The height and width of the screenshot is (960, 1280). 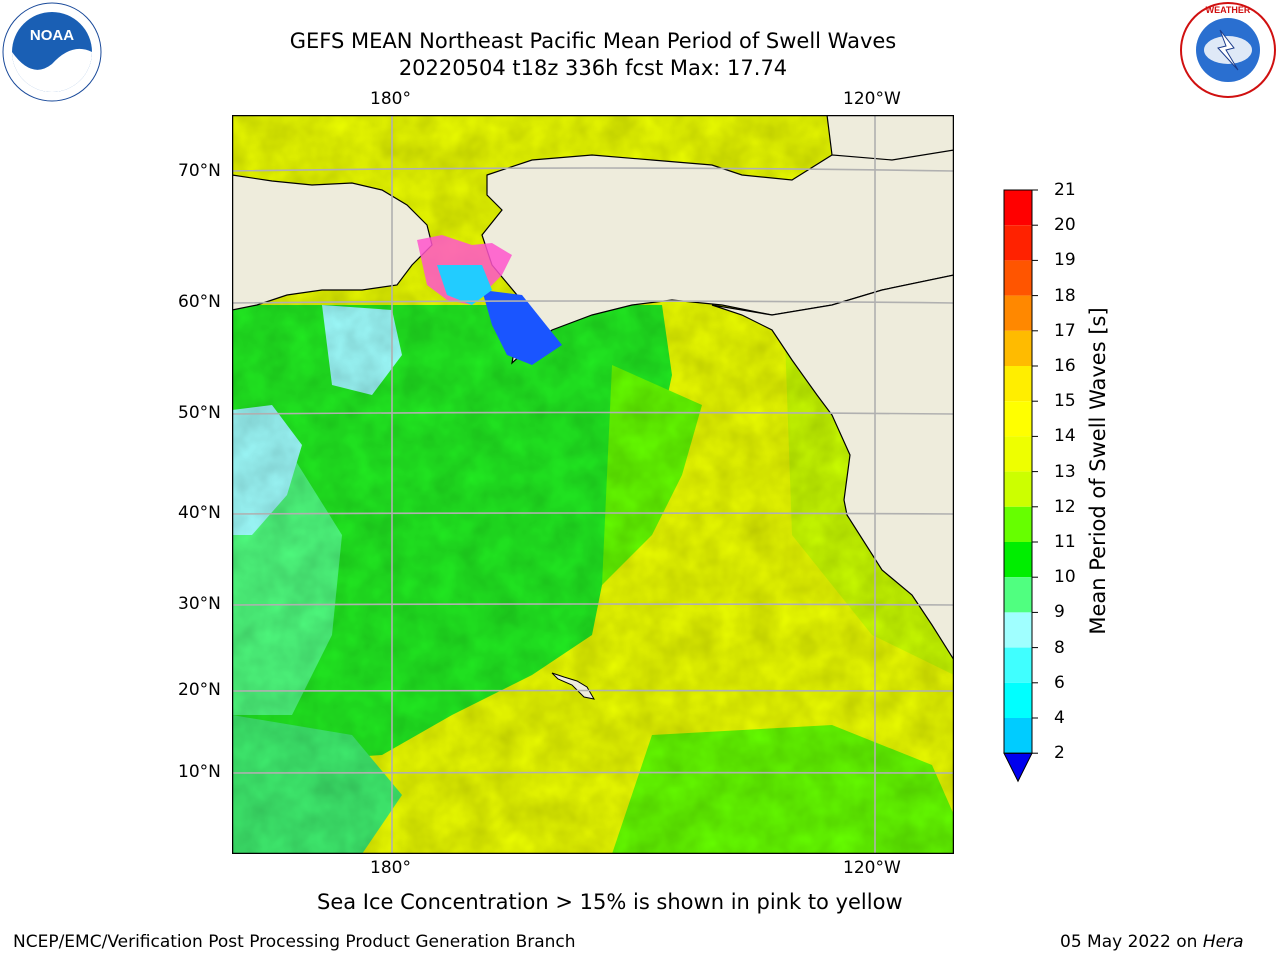 What do you see at coordinates (522, 327) in the screenshot?
I see `bristol-bay-blue` at bounding box center [522, 327].